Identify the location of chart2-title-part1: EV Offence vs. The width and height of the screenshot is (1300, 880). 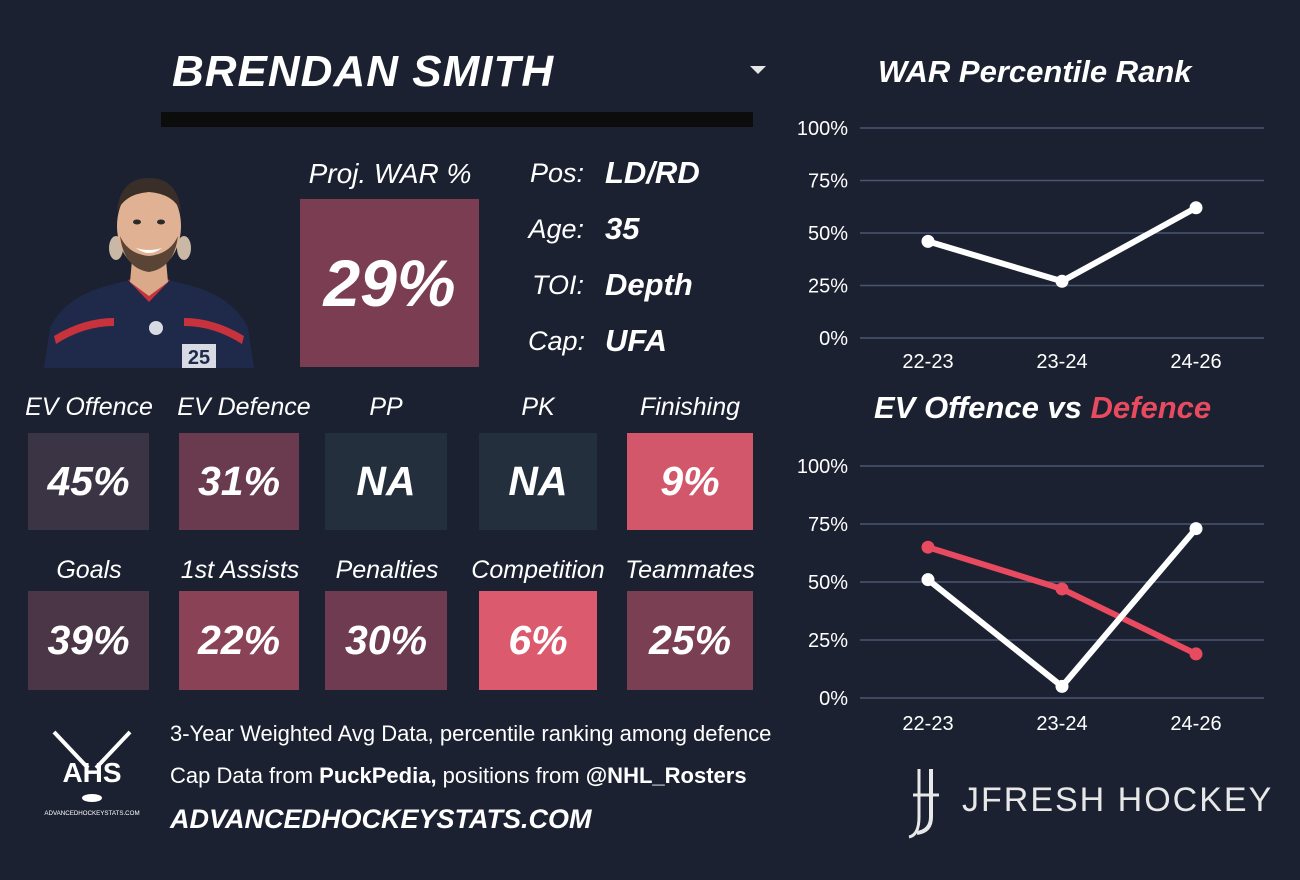
(982, 407).